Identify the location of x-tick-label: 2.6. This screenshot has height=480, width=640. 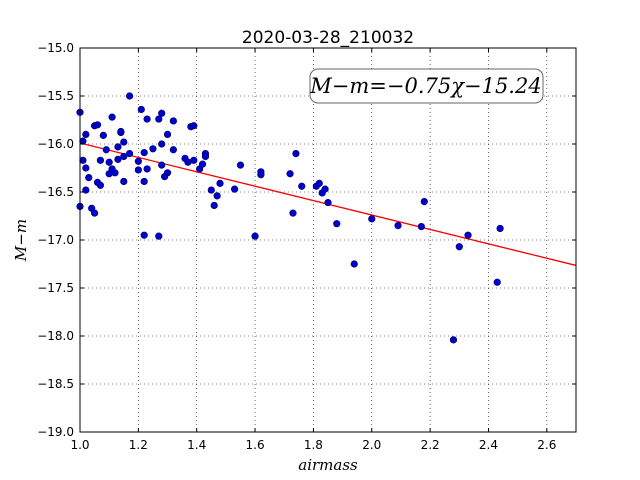
(546, 445).